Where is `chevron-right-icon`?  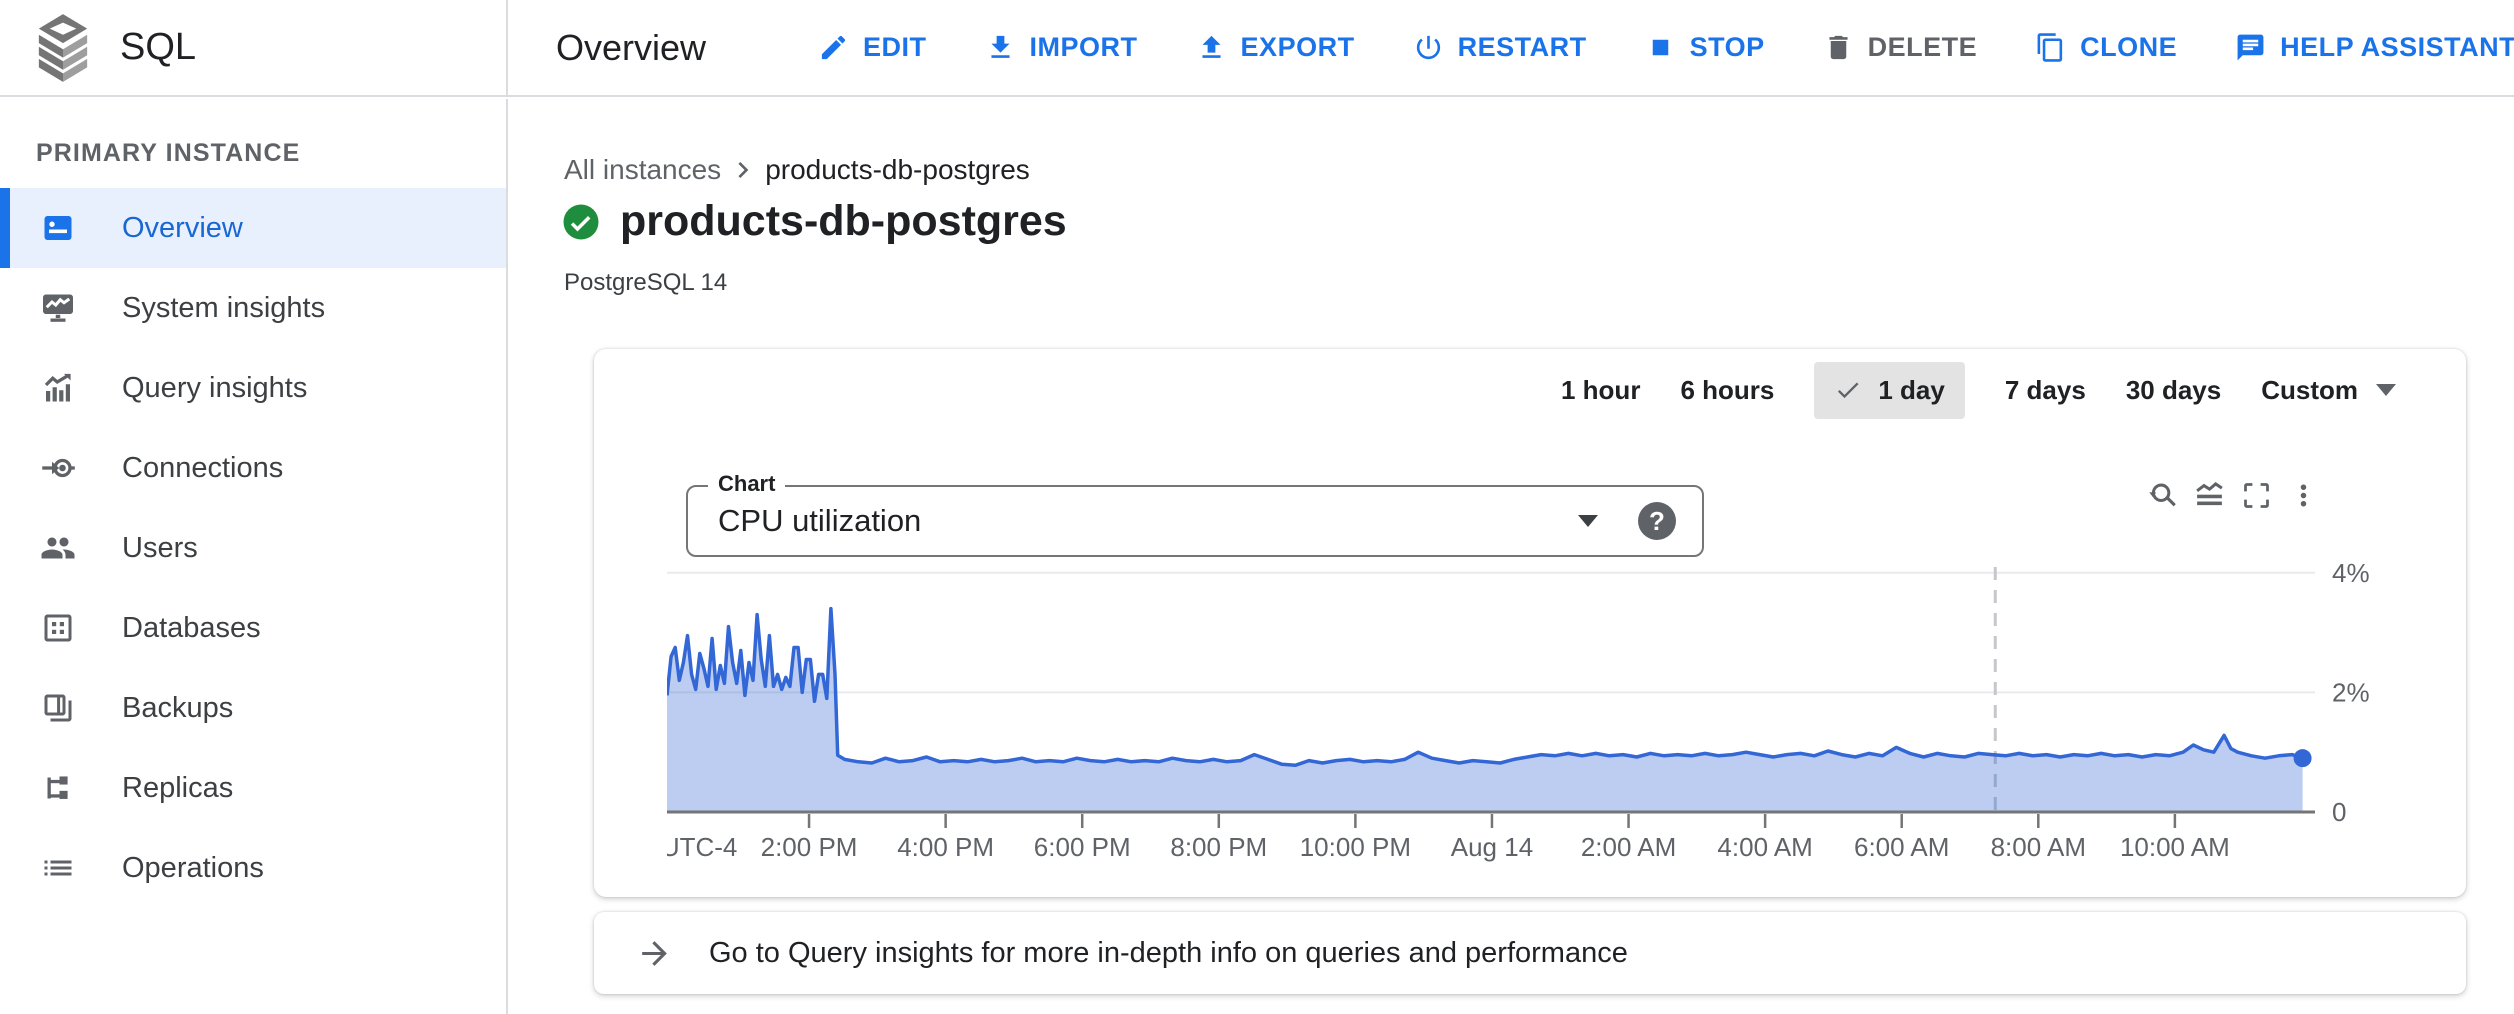
chevron-right-icon is located at coordinates (743, 170).